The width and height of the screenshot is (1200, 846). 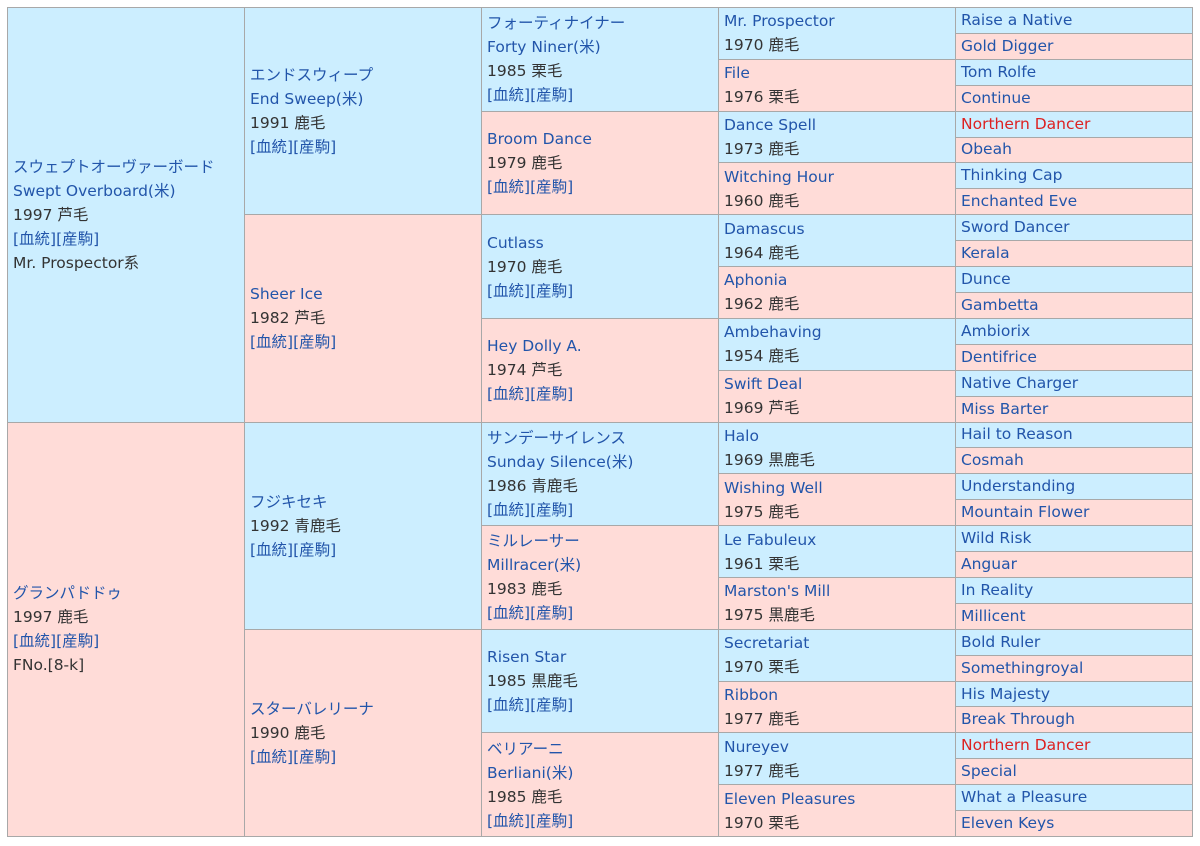 I want to click on gen5-cell-25: Bold Ruler, so click(x=1074, y=642).